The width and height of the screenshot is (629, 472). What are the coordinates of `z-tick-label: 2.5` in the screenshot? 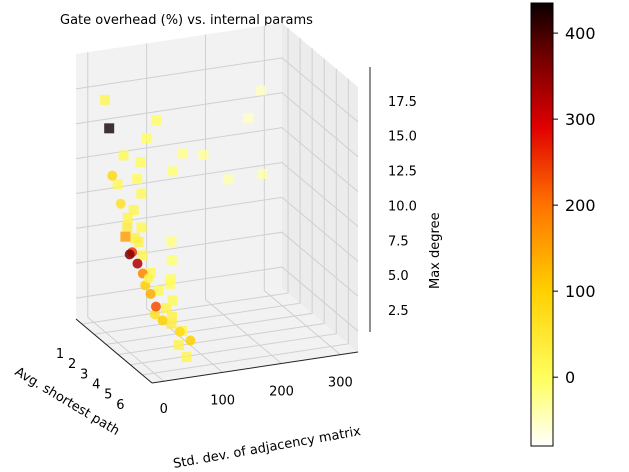 It's located at (398, 311).